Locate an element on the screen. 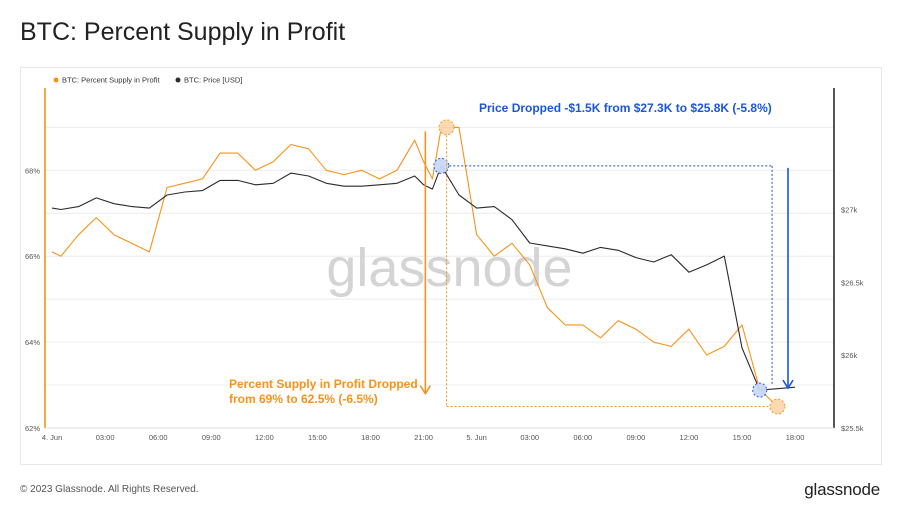 This screenshot has height=518, width=900. price-peak-marker is located at coordinates (441, 165).